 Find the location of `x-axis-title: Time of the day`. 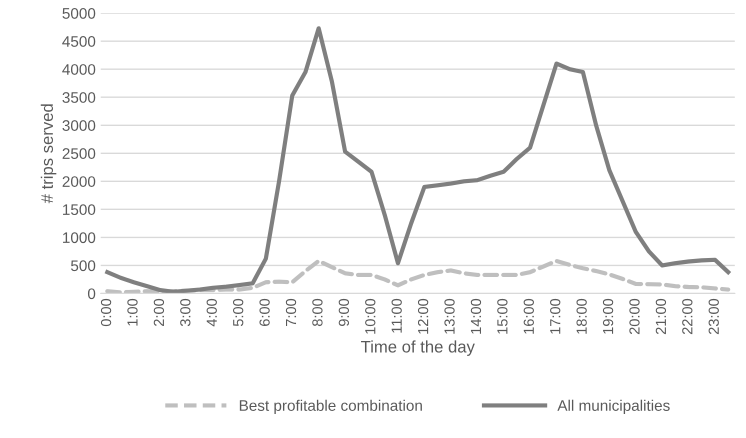

x-axis-title: Time of the day is located at coordinates (418, 348).